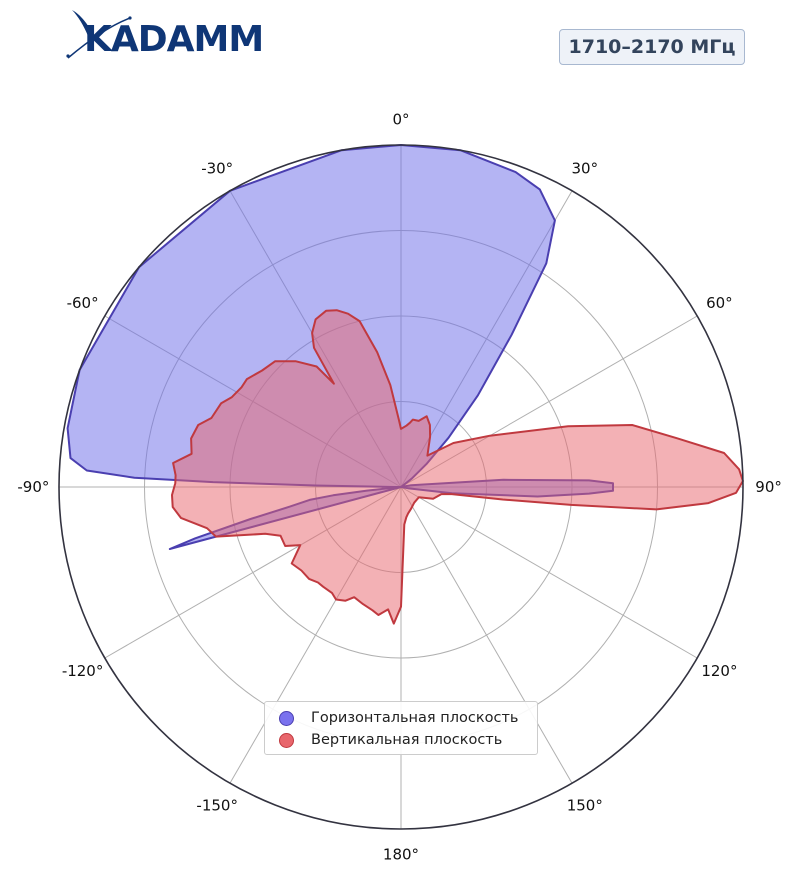  I want to click on angle-label: -90°, so click(33, 487).